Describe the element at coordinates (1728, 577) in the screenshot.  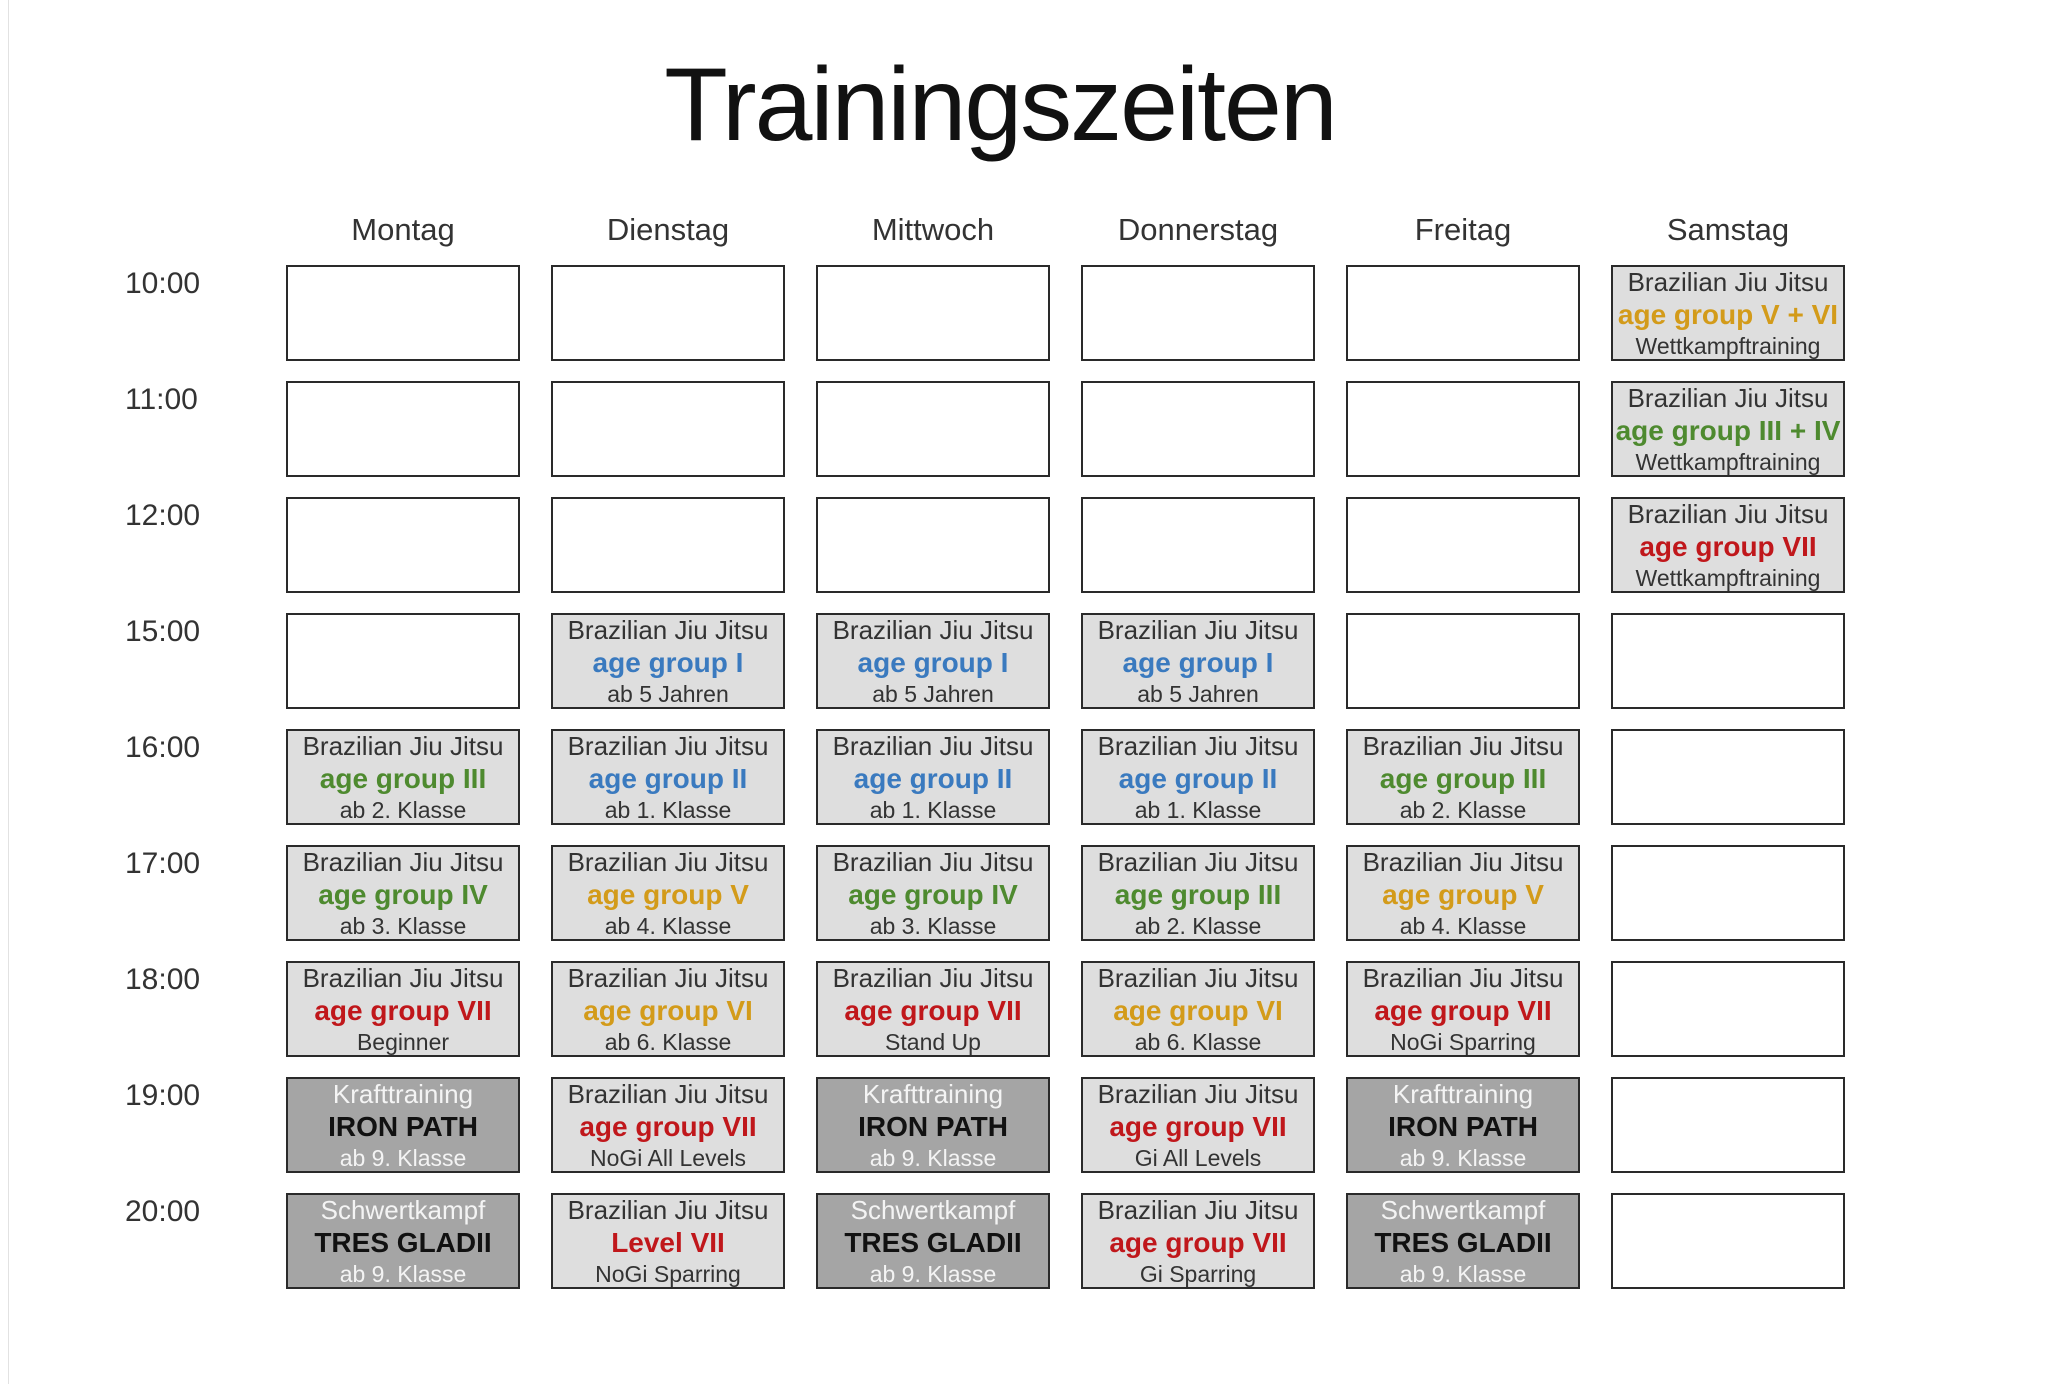
I see `class-detail: Wettkampftraining` at that location.